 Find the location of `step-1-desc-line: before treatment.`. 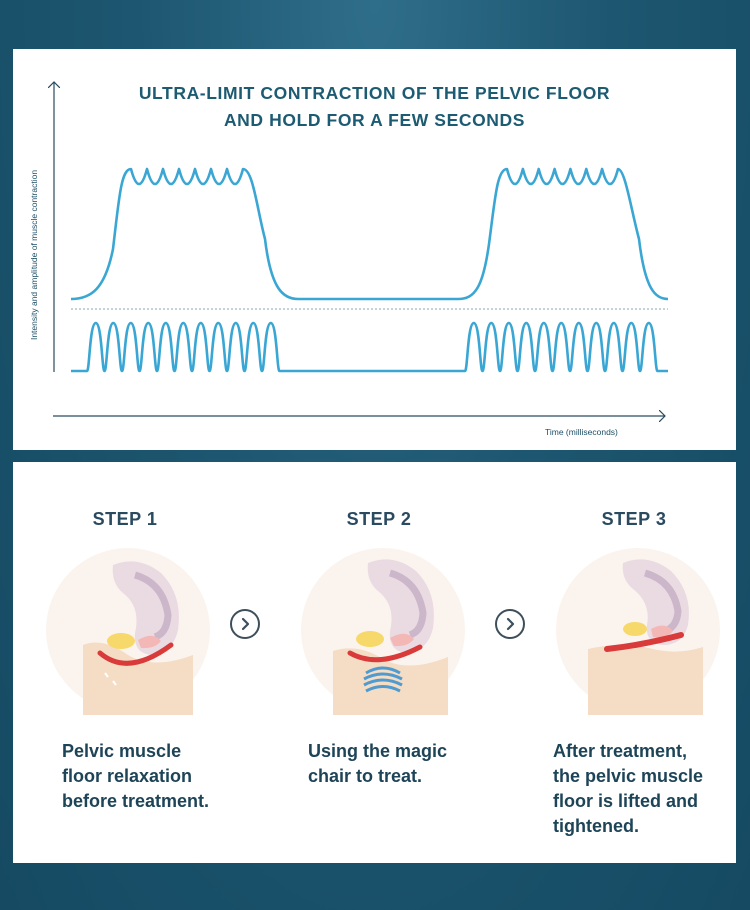

step-1-desc-line: before treatment. is located at coordinates (136, 801).